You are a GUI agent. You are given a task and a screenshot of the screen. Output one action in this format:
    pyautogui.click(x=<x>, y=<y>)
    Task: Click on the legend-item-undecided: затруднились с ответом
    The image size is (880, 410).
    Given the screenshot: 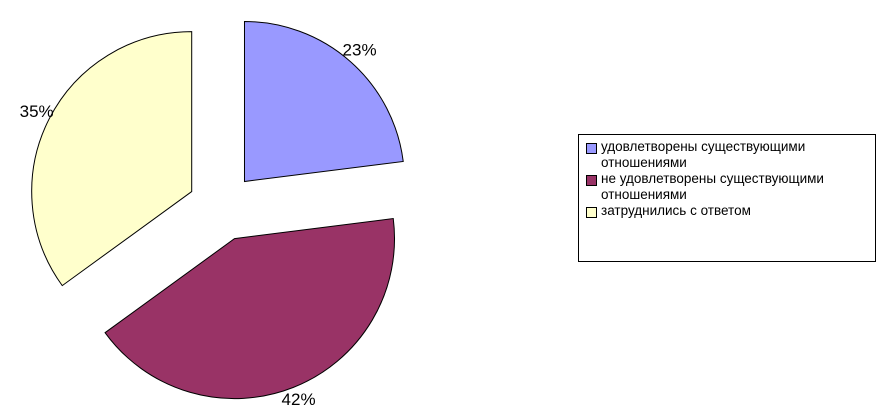 What is the action you would take?
    pyautogui.click(x=730, y=211)
    